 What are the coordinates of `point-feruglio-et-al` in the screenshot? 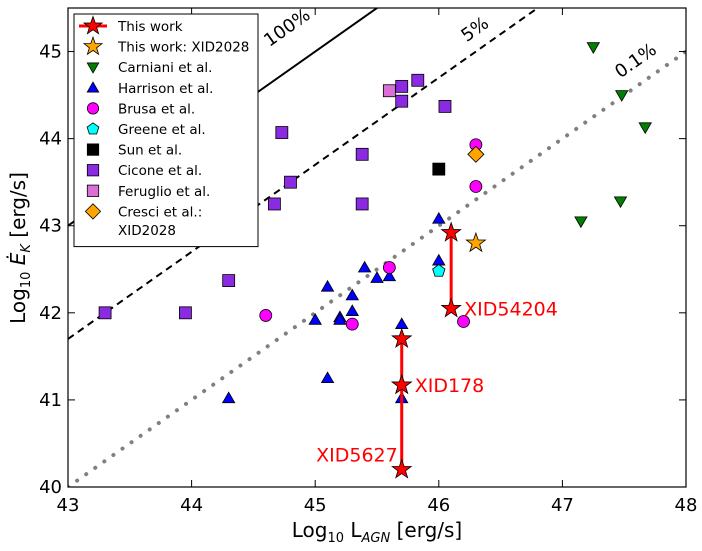 It's located at (389, 91).